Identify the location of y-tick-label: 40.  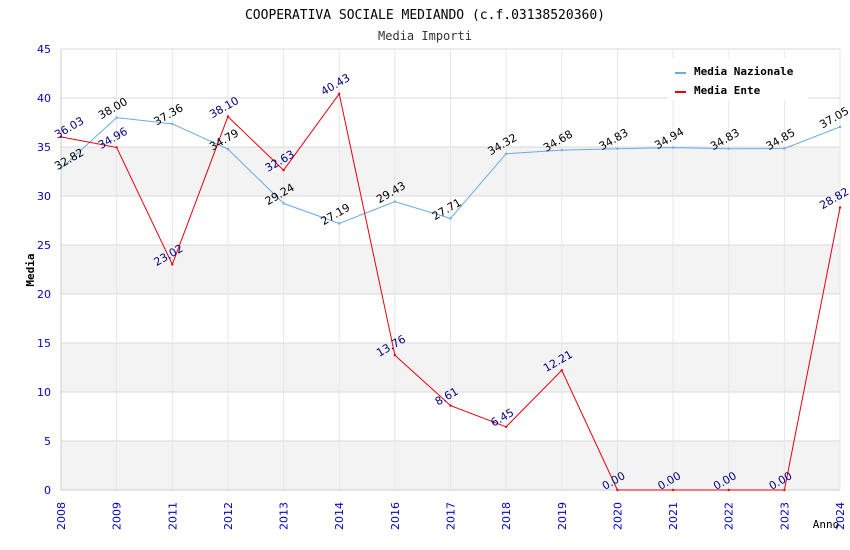
(44, 98).